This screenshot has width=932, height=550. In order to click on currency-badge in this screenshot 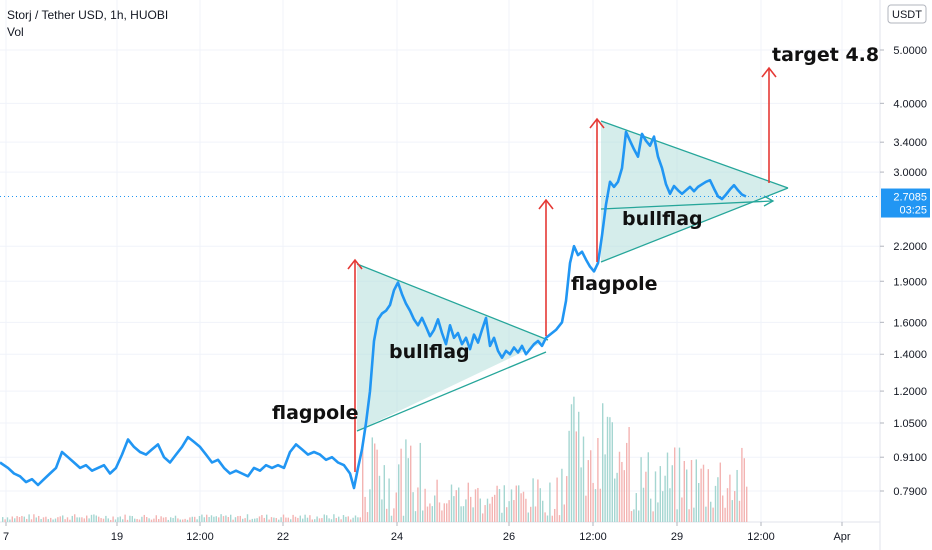, I will do `click(907, 14)`.